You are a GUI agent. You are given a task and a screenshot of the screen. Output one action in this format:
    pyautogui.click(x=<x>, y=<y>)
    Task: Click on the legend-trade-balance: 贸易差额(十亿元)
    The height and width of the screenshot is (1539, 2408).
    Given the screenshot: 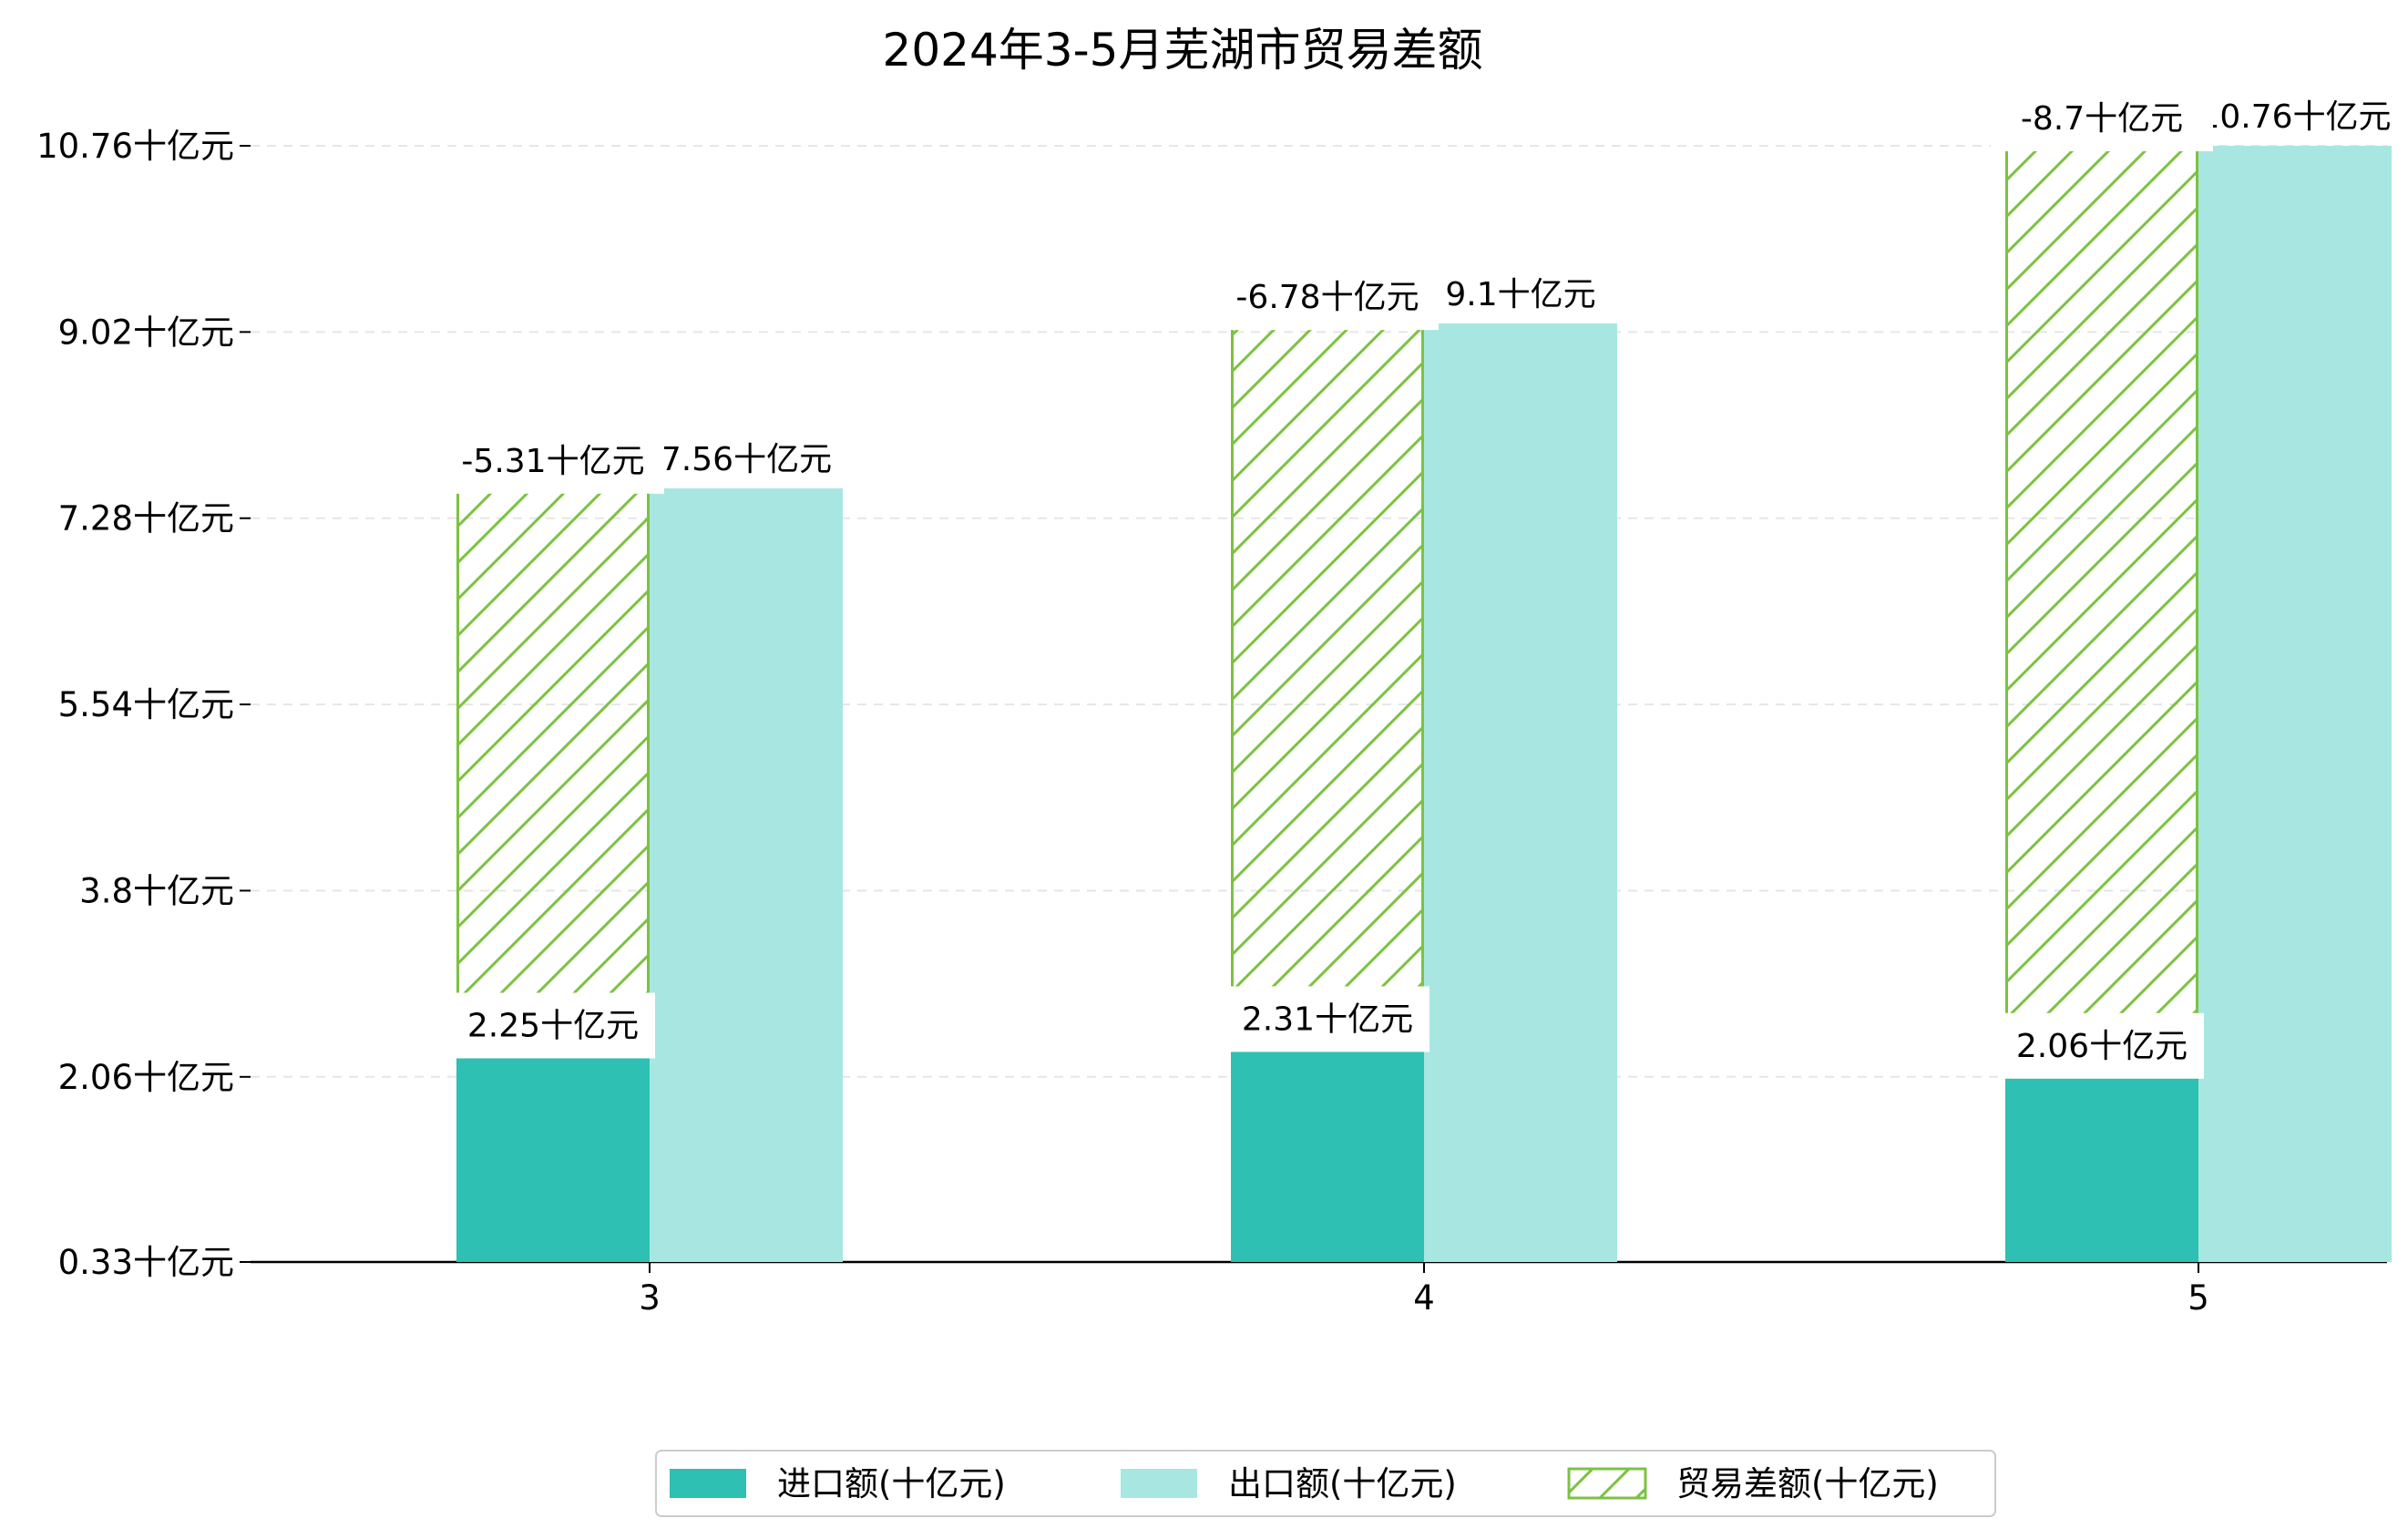 What is the action you would take?
    pyautogui.click(x=1753, y=1483)
    